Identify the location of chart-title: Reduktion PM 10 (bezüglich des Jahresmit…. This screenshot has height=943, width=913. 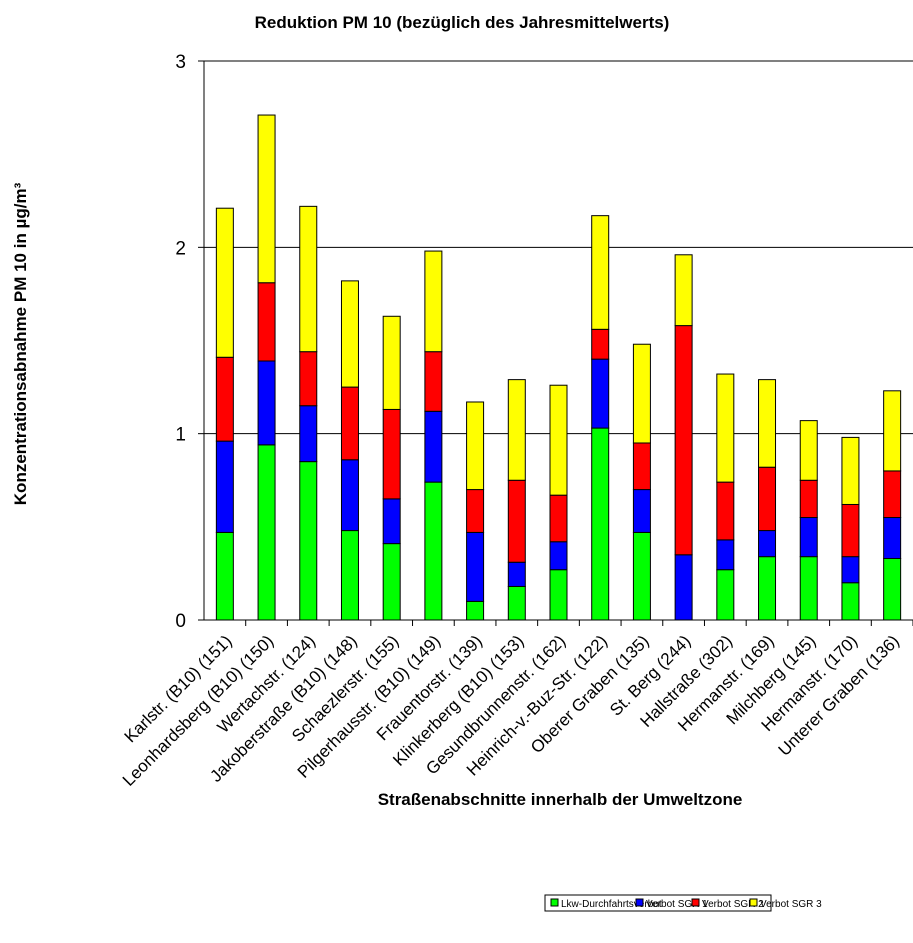
(462, 22).